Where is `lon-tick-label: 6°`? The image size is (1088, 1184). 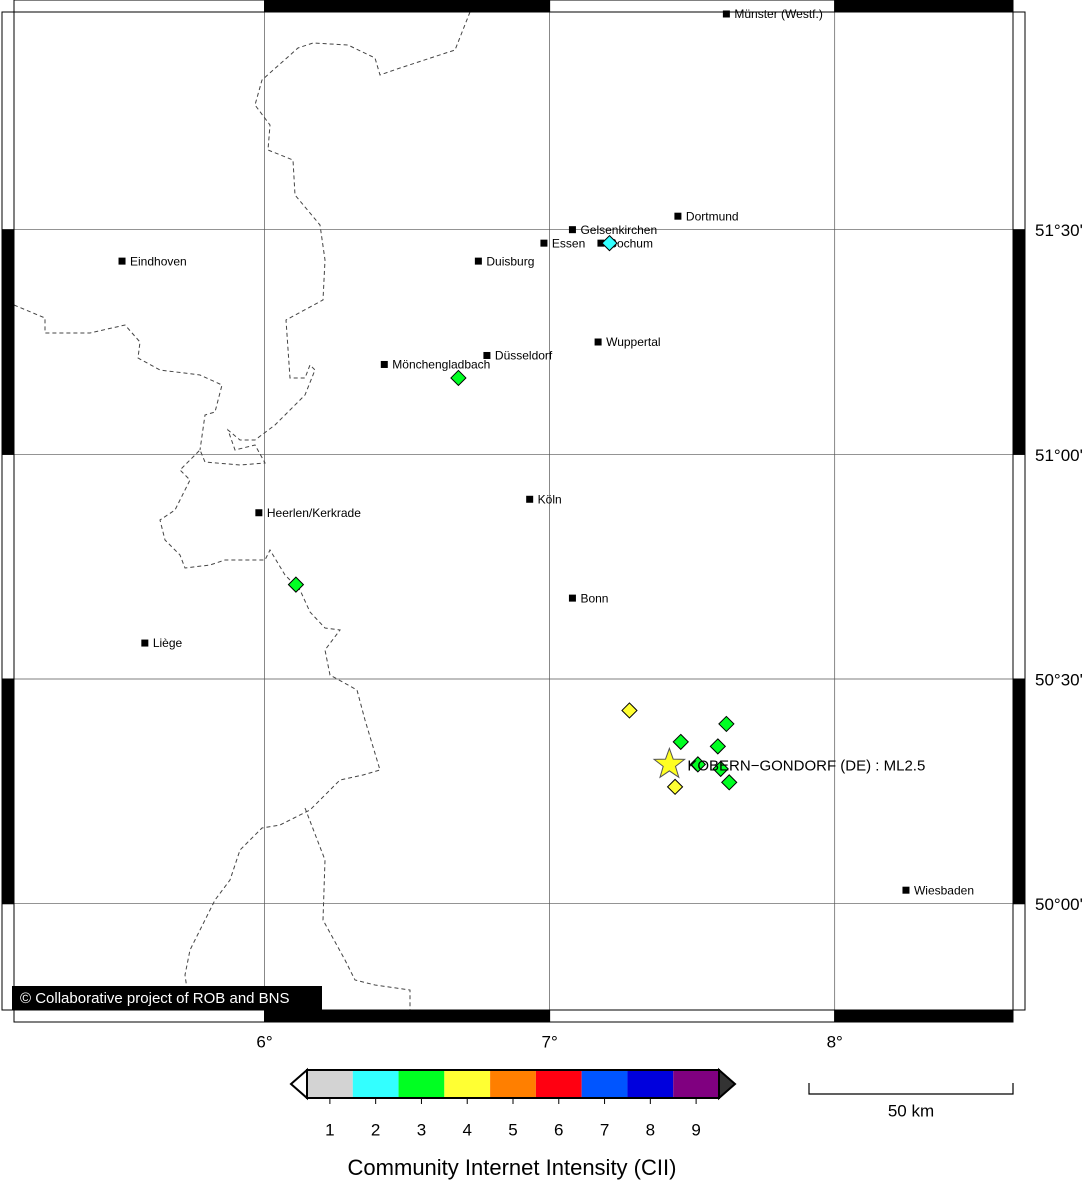
lon-tick-label: 6° is located at coordinates (264, 1041).